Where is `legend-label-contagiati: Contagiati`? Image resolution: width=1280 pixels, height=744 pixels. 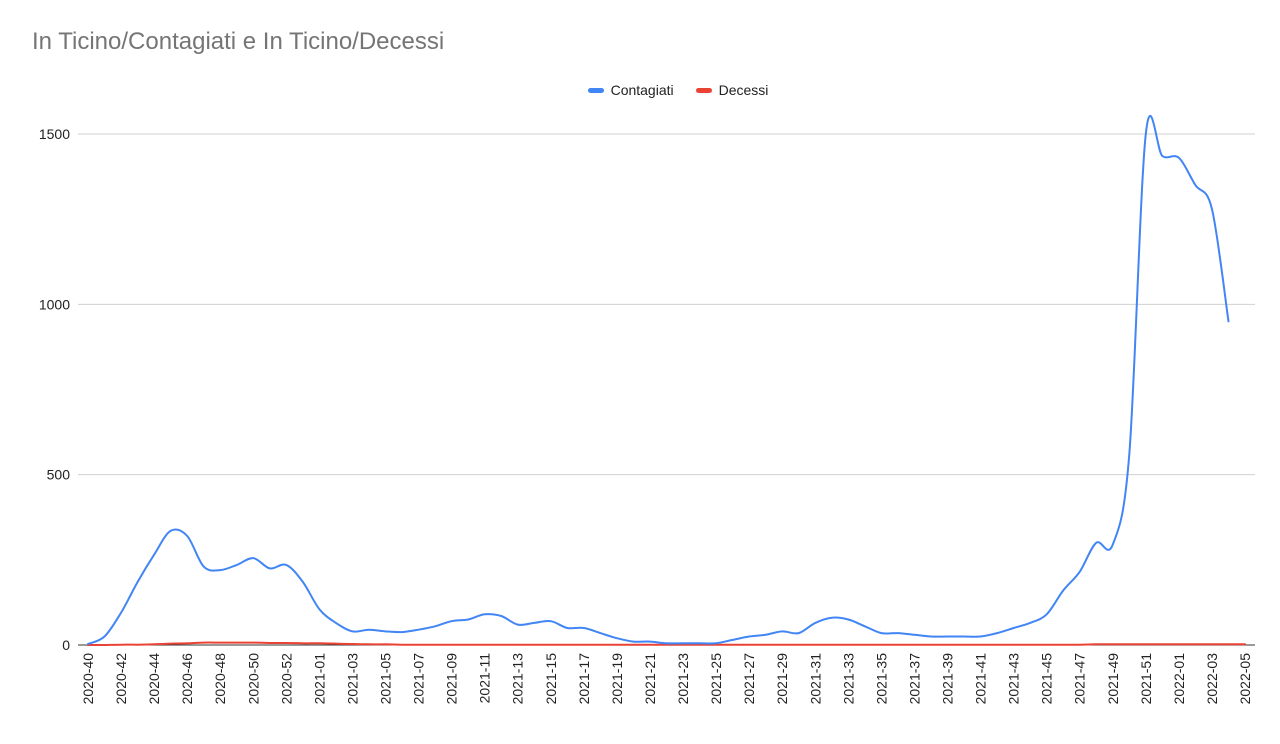
legend-label-contagiati: Contagiati is located at coordinates (642, 90).